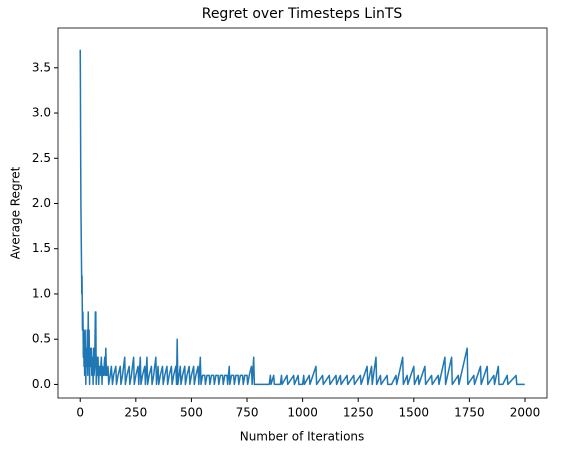  Describe the element at coordinates (41, 158) in the screenshot. I see `y-tick-label: 2.5` at that location.